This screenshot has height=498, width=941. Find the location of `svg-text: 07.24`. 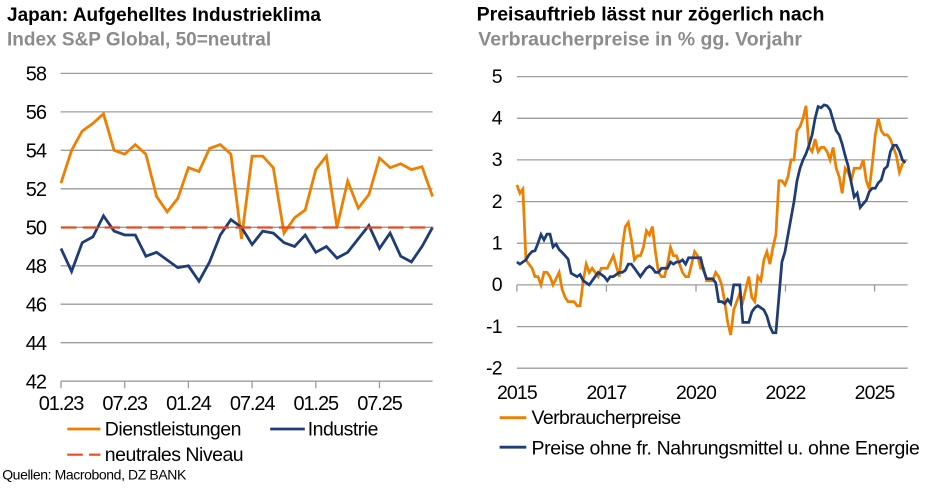

svg-text: 07.24 is located at coordinates (253, 404).